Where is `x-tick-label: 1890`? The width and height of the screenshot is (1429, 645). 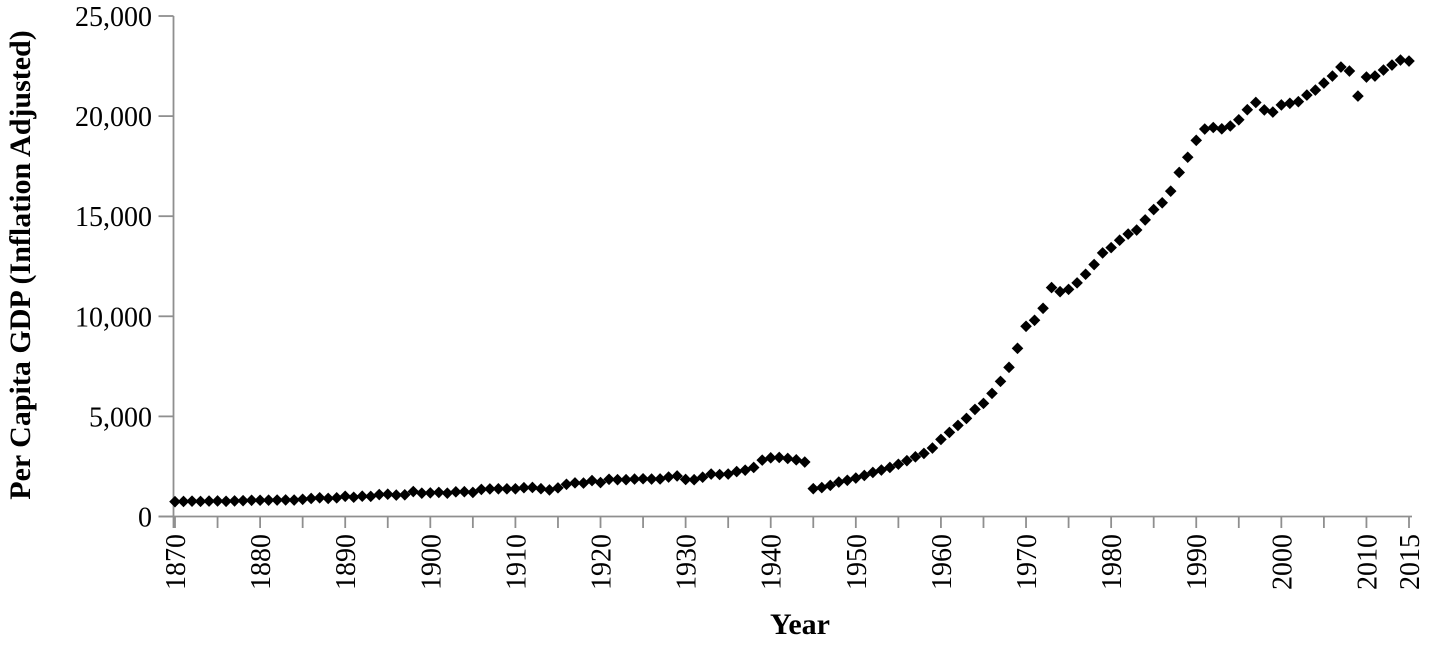
x-tick-label: 1890 is located at coordinates (346, 562).